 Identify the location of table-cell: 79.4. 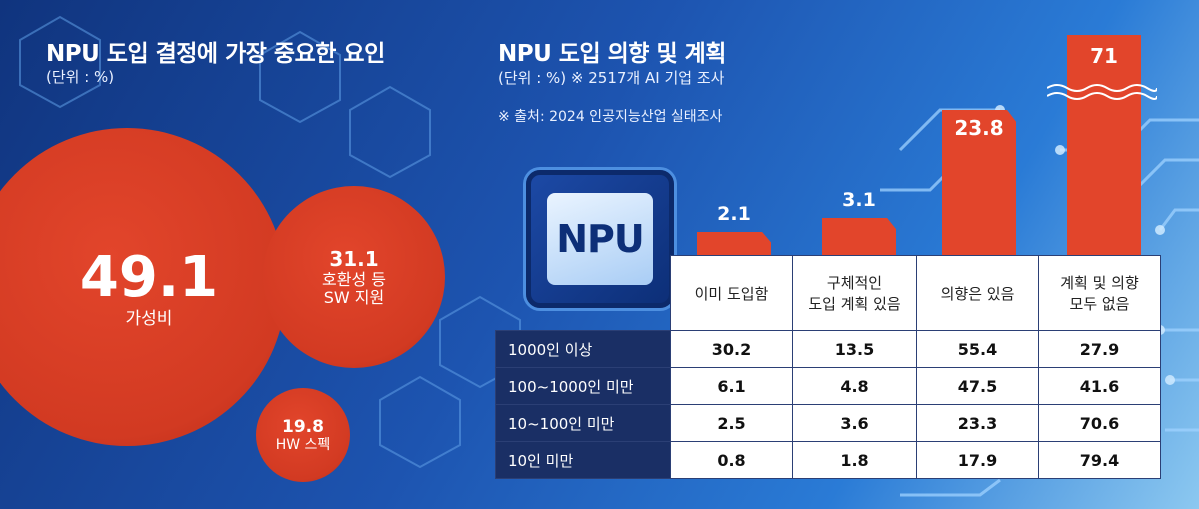
(1099, 460).